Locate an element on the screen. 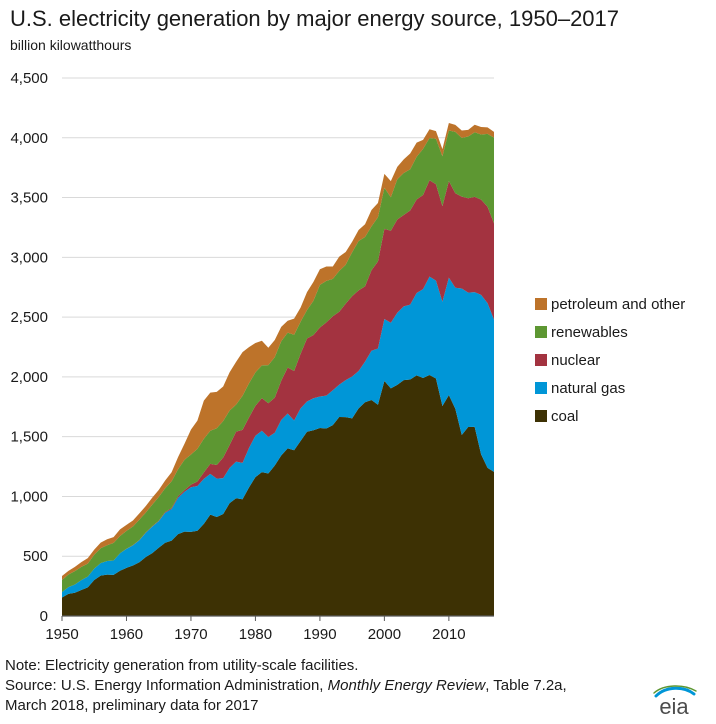  y-tick-label: 1,500 is located at coordinates (29, 437).